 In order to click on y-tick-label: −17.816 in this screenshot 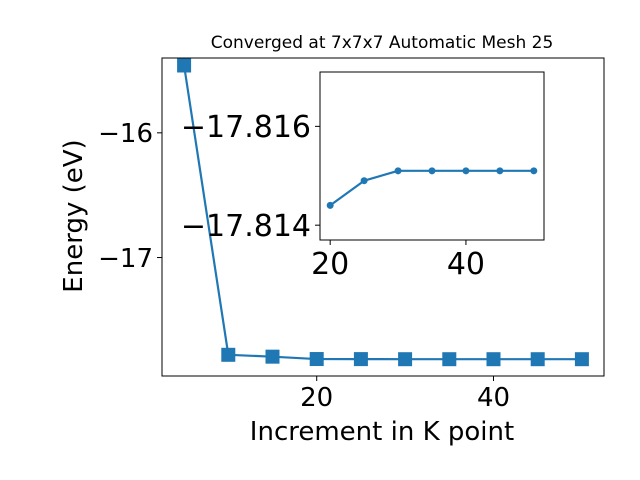, I will do `click(246, 127)`.